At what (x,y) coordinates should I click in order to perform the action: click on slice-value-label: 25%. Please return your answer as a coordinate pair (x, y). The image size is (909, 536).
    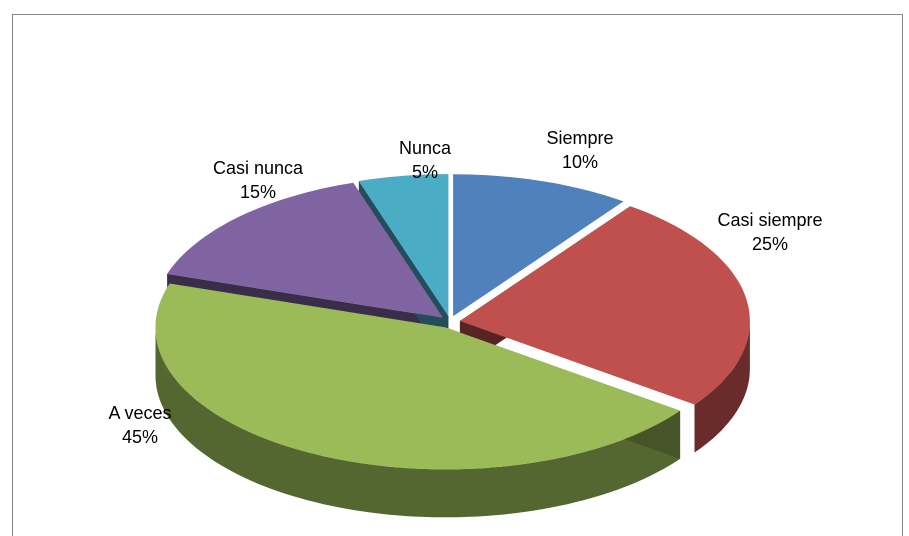
    Looking at the image, I should click on (770, 244).